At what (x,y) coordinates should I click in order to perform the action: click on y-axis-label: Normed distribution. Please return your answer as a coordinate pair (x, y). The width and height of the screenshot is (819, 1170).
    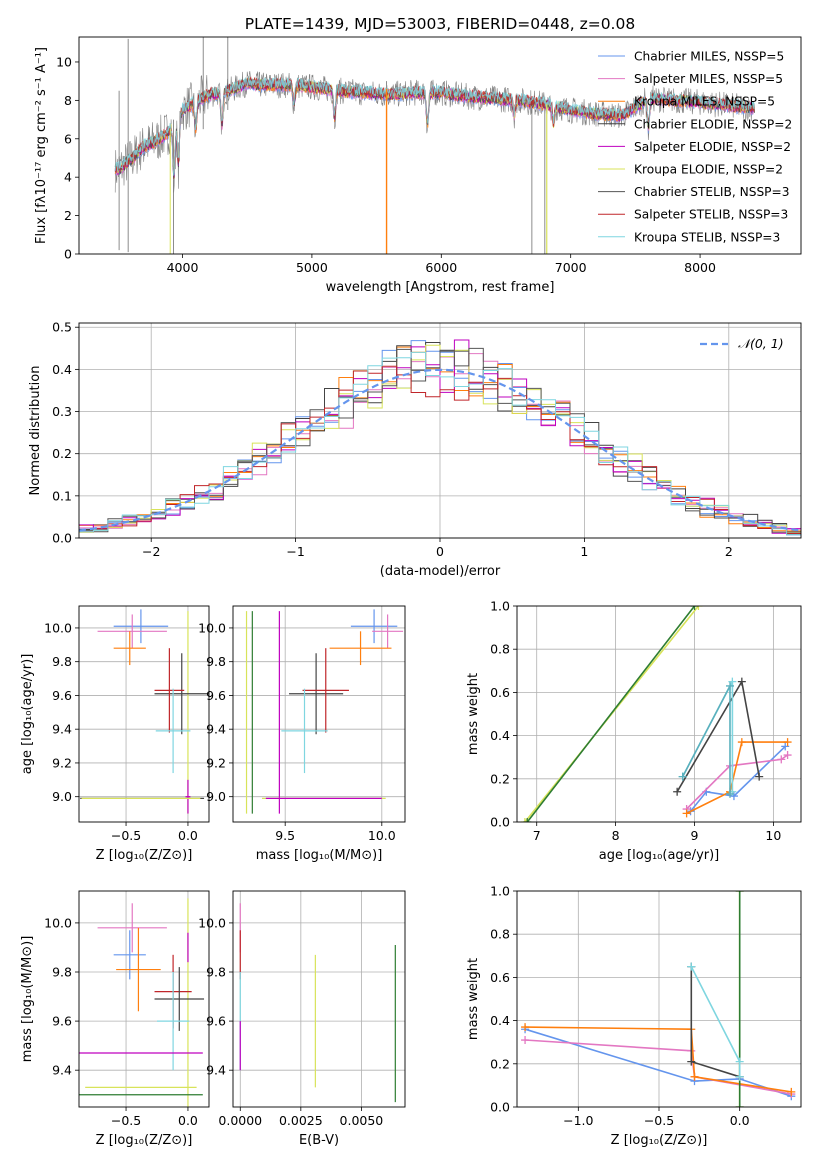
    Looking at the image, I should click on (35, 431).